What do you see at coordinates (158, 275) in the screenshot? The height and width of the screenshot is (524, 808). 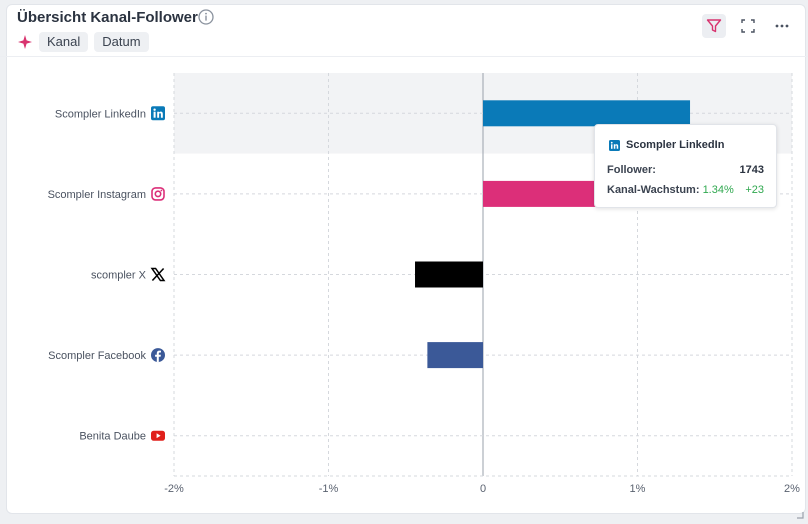 I see `x-icon` at bounding box center [158, 275].